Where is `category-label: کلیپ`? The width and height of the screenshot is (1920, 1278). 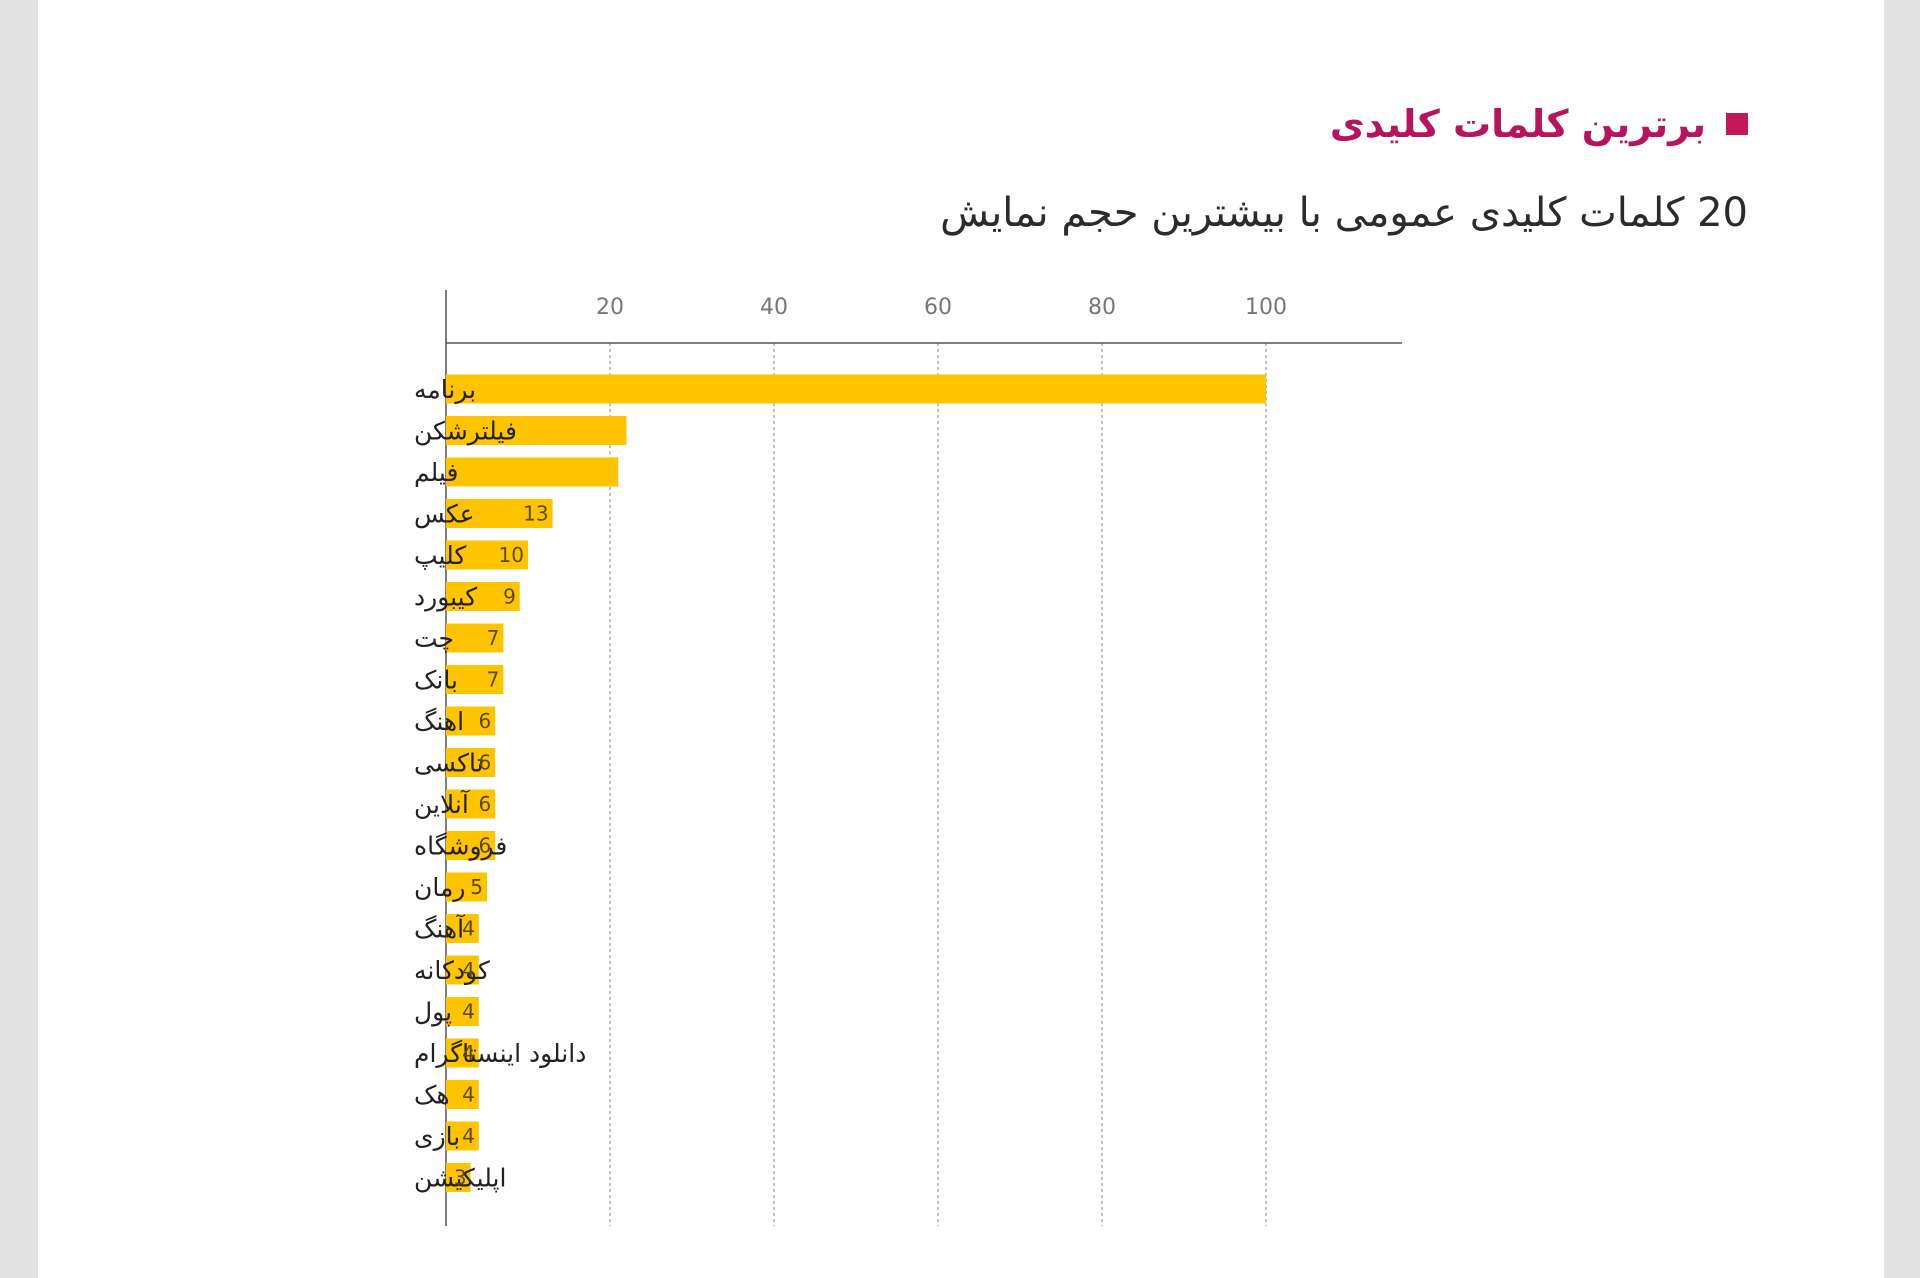 category-label: کلیپ is located at coordinates (440, 555).